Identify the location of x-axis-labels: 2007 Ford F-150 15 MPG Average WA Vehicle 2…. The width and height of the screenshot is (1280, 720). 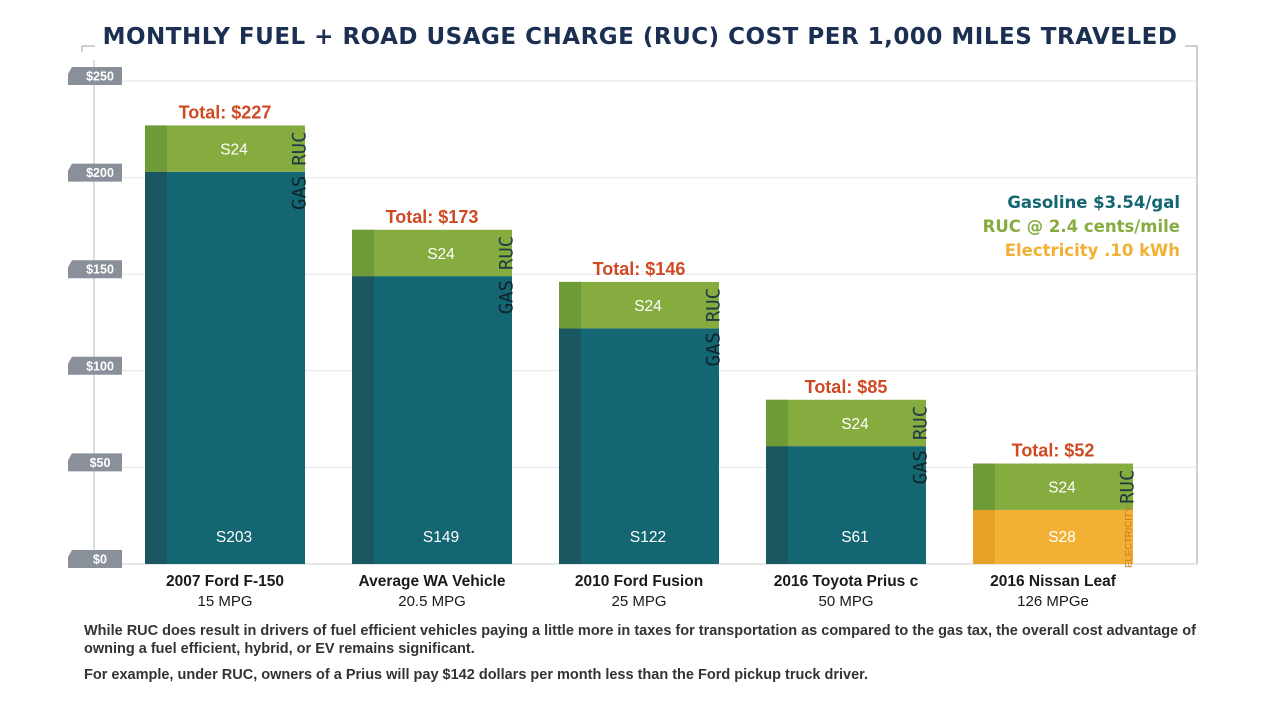
(641, 591).